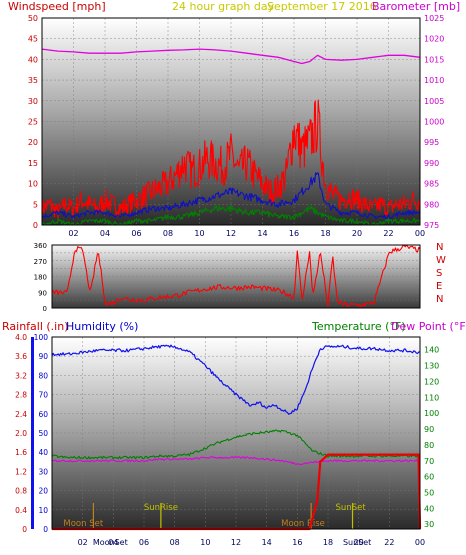  What do you see at coordinates (420, 542) in the screenshot?
I see `climate-x-tick: 00` at bounding box center [420, 542].